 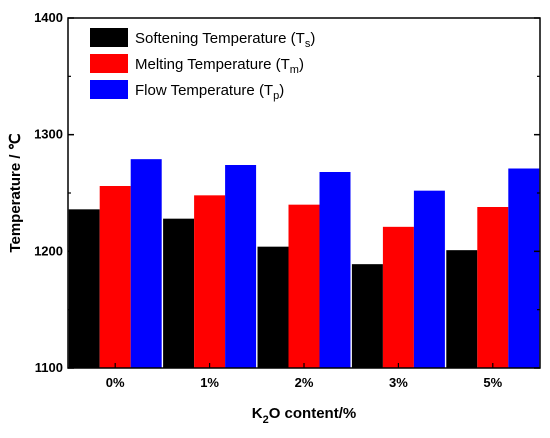 I want to click on legend-label-p: Flow Temperature (Tp), so click(x=209, y=92).